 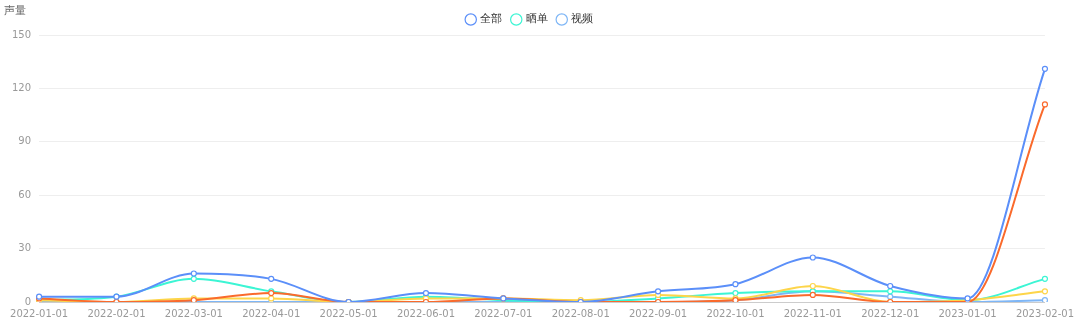 I want to click on x-tick-label: 2022-06-01, so click(x=426, y=313).